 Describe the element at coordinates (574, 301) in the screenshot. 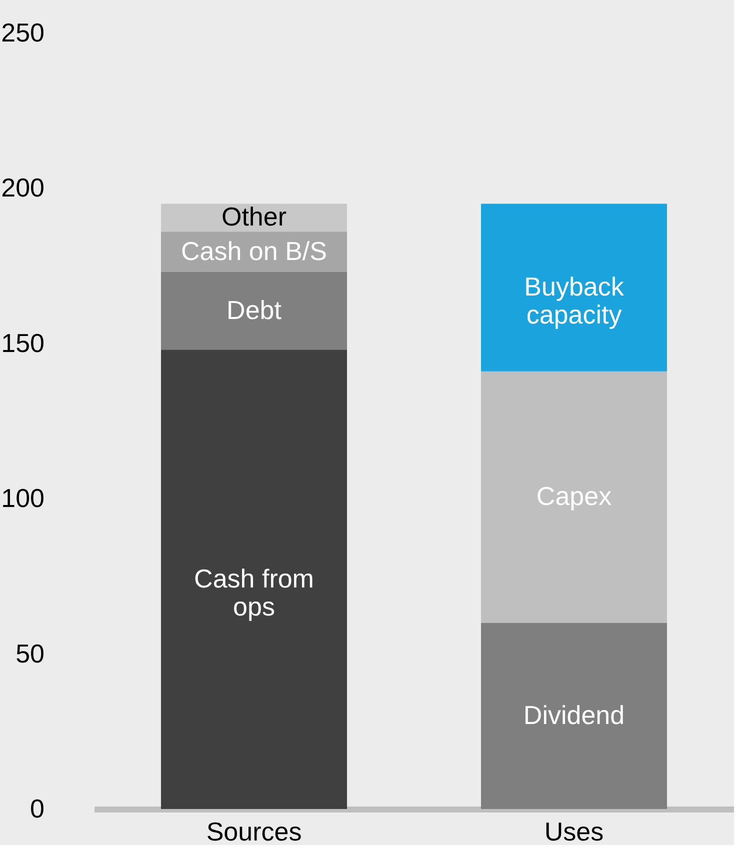

I see `series-label: Buyback capacity` at that location.